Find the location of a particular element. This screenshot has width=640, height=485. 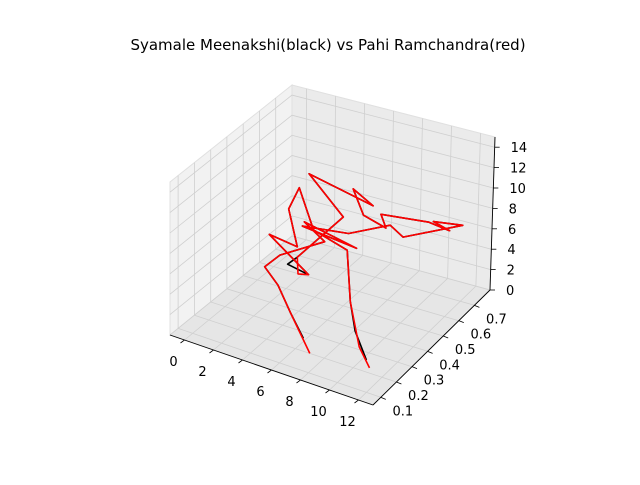

x-tick-label: 0 is located at coordinates (173, 362).